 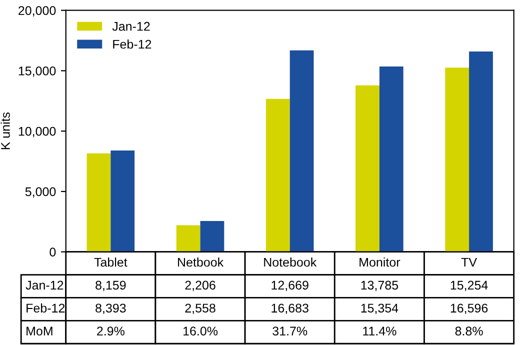 What do you see at coordinates (45, 308) in the screenshot?
I see `text: Feb-12` at bounding box center [45, 308].